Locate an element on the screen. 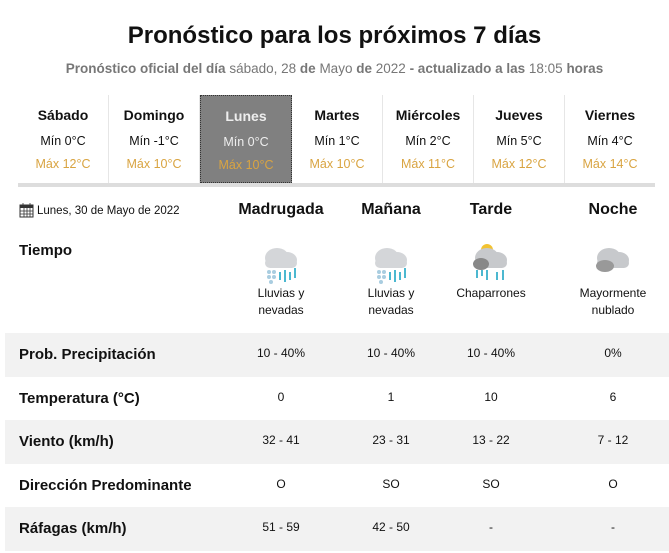 The width and height of the screenshot is (669, 553). day-name: Viernes is located at coordinates (610, 115).